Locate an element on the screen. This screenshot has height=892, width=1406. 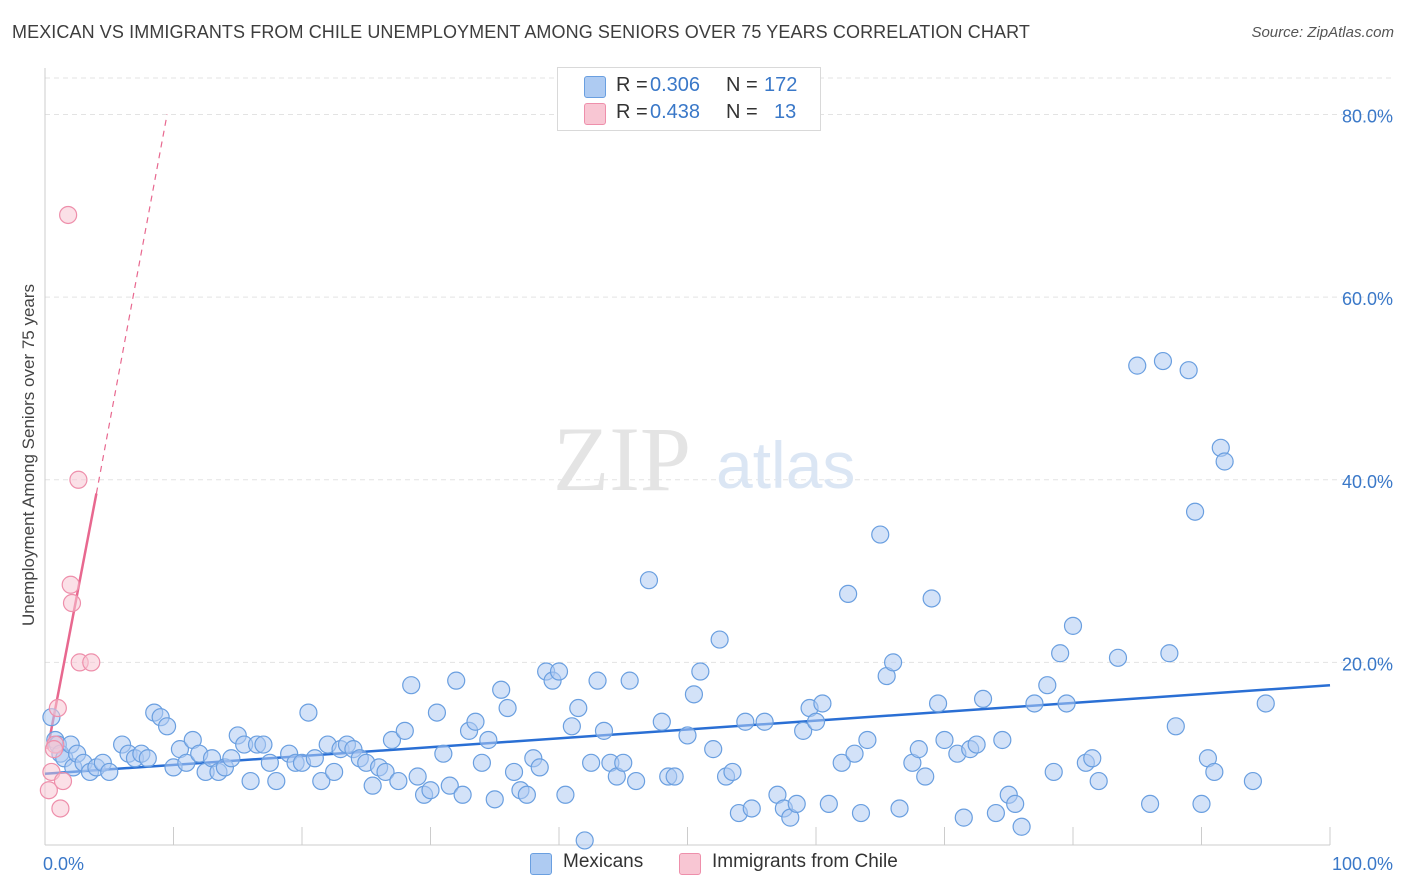
bottom-legend-swatch-blue is located at coordinates (541, 864).